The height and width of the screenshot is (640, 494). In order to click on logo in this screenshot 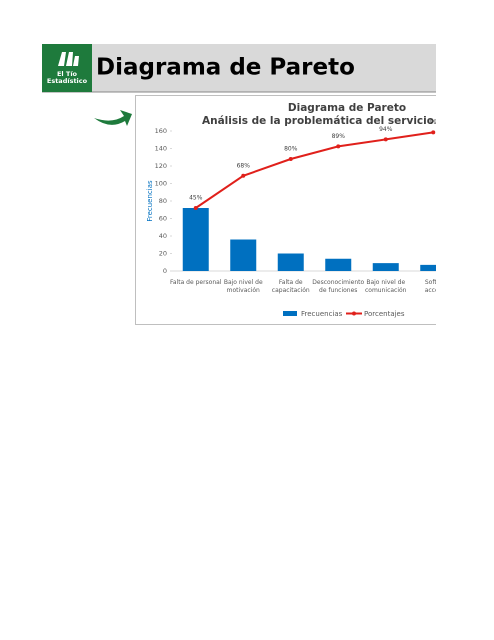, I will do `click(67, 68)`.